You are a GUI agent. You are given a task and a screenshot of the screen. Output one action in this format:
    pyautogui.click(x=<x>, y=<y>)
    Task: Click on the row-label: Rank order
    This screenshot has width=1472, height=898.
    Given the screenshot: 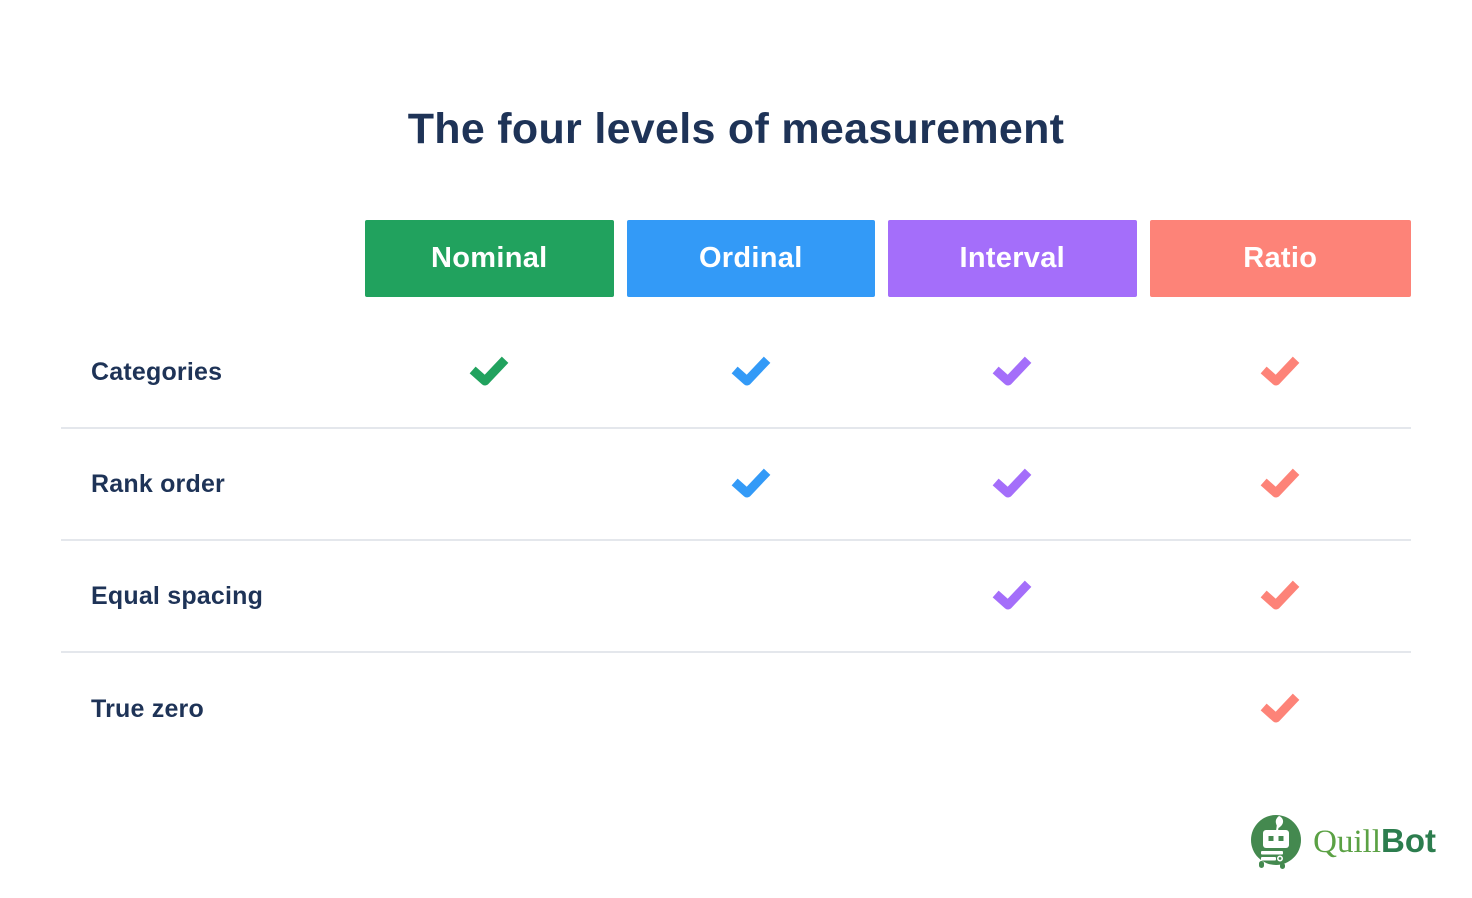 What is the action you would take?
    pyautogui.click(x=213, y=485)
    